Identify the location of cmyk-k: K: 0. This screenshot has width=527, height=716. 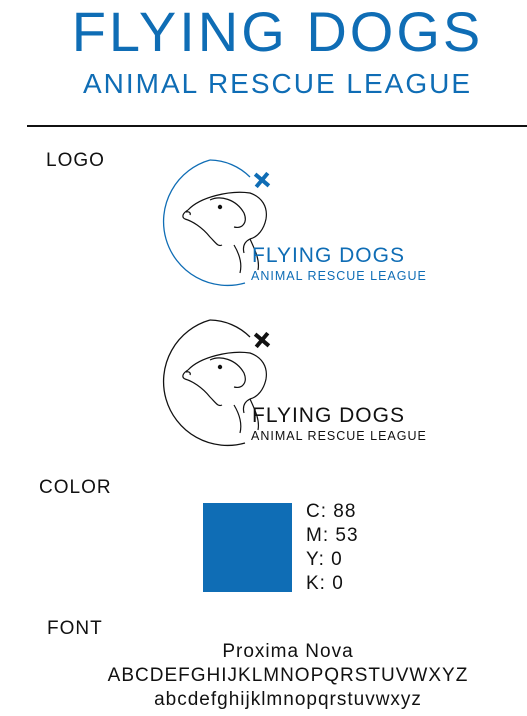
(325, 583).